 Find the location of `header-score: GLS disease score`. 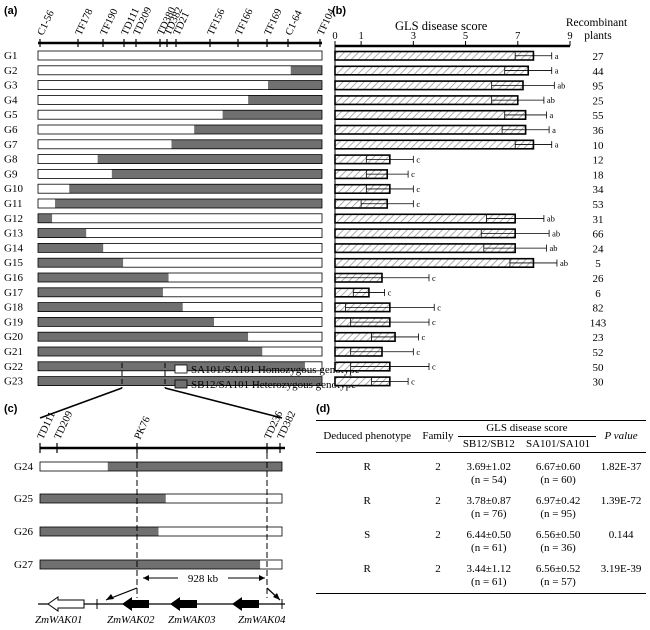

header-score: GLS disease score is located at coordinates (527, 428).